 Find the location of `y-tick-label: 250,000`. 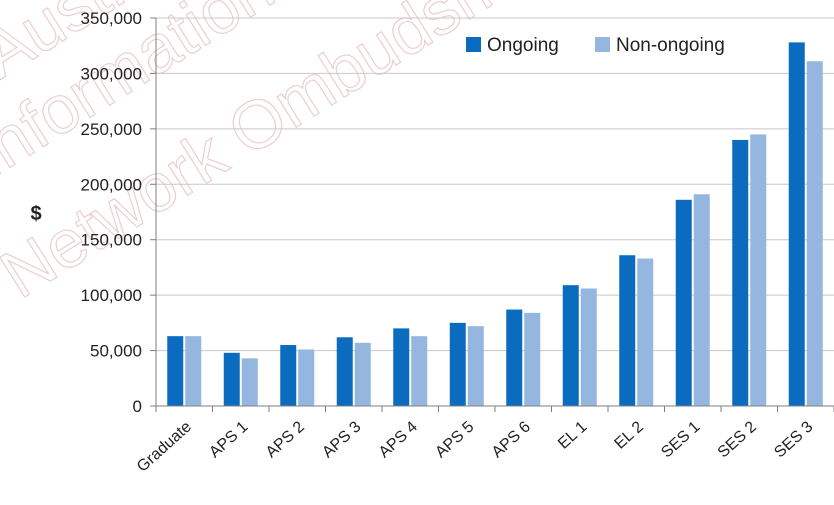

y-tick-label: 250,000 is located at coordinates (111, 129).